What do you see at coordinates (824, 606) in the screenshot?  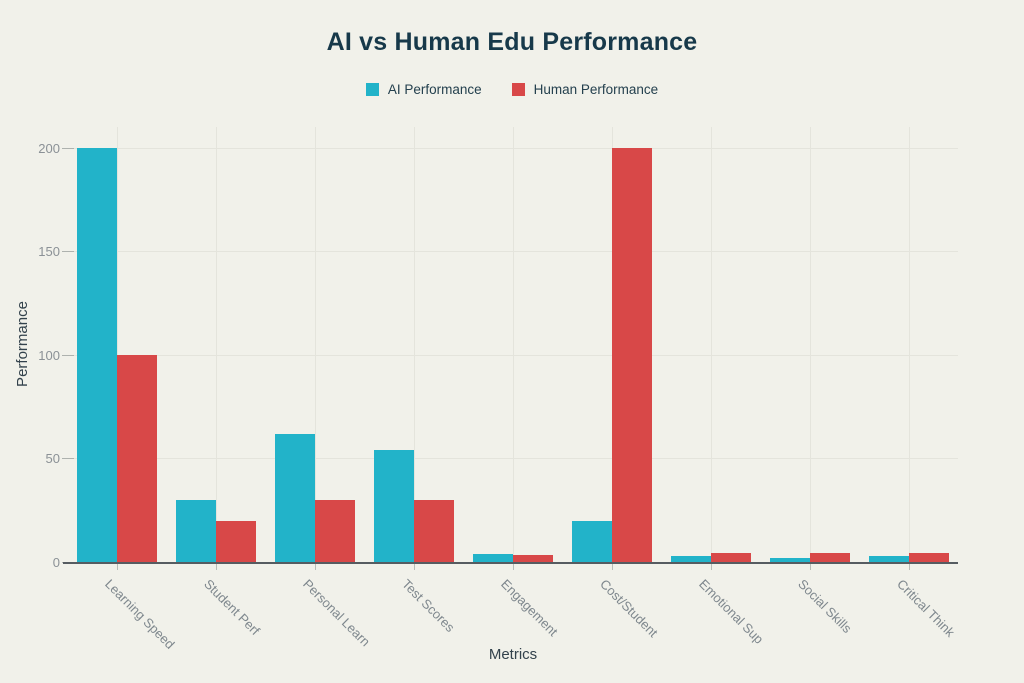 I see `x-tick-label: Social Skills` at bounding box center [824, 606].